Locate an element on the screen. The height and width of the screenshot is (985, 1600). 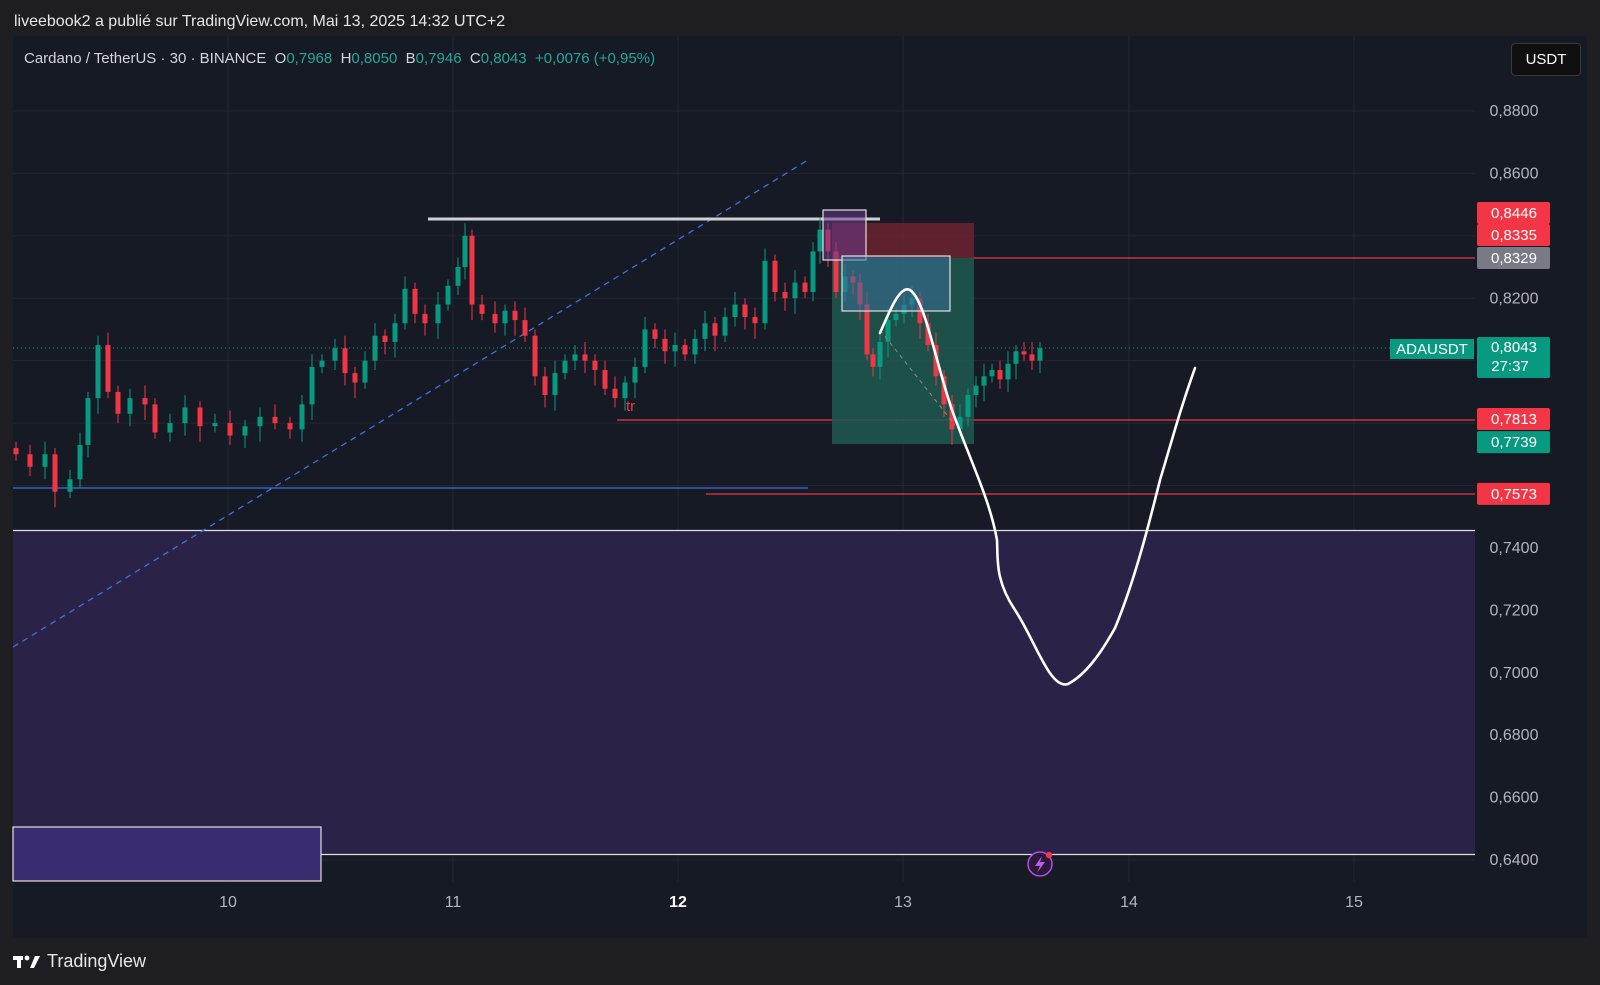
time-tick-label: 15 is located at coordinates (1354, 902).